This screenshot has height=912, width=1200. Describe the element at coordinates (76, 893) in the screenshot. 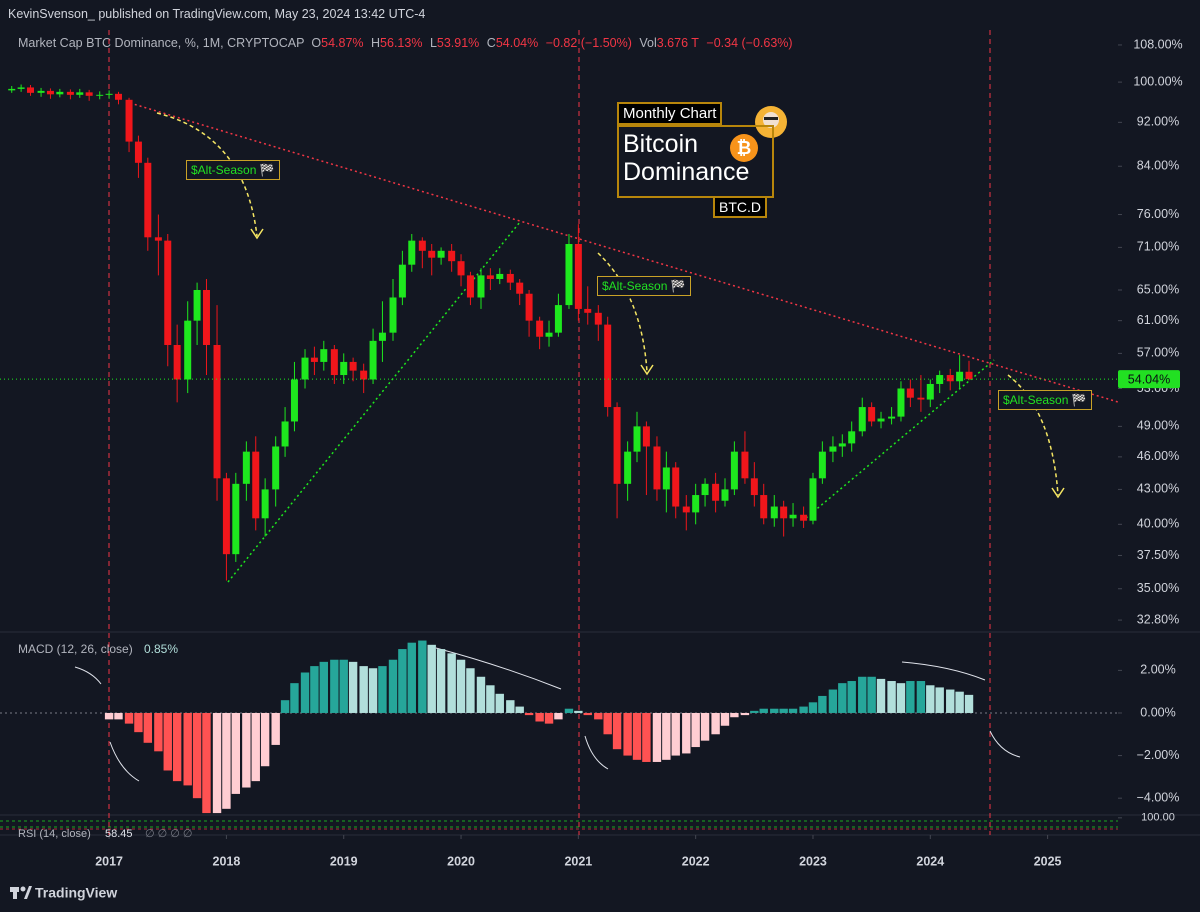

I see `footer-brand: TradingView` at that location.